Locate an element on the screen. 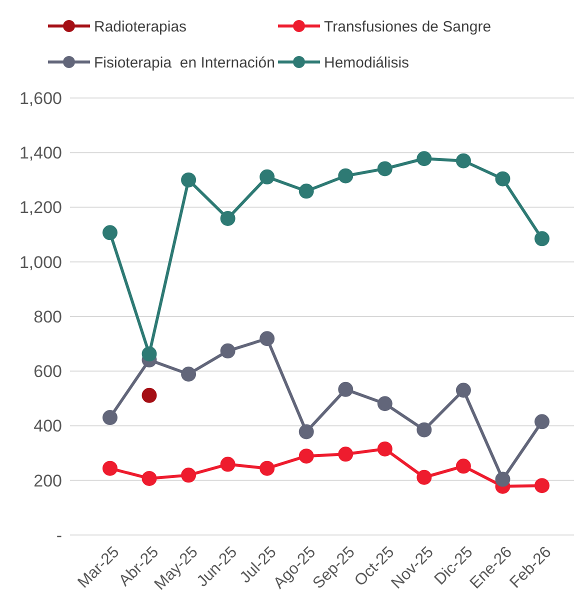 The height and width of the screenshot is (601, 582). y-tick-label: 800 is located at coordinates (48, 316).